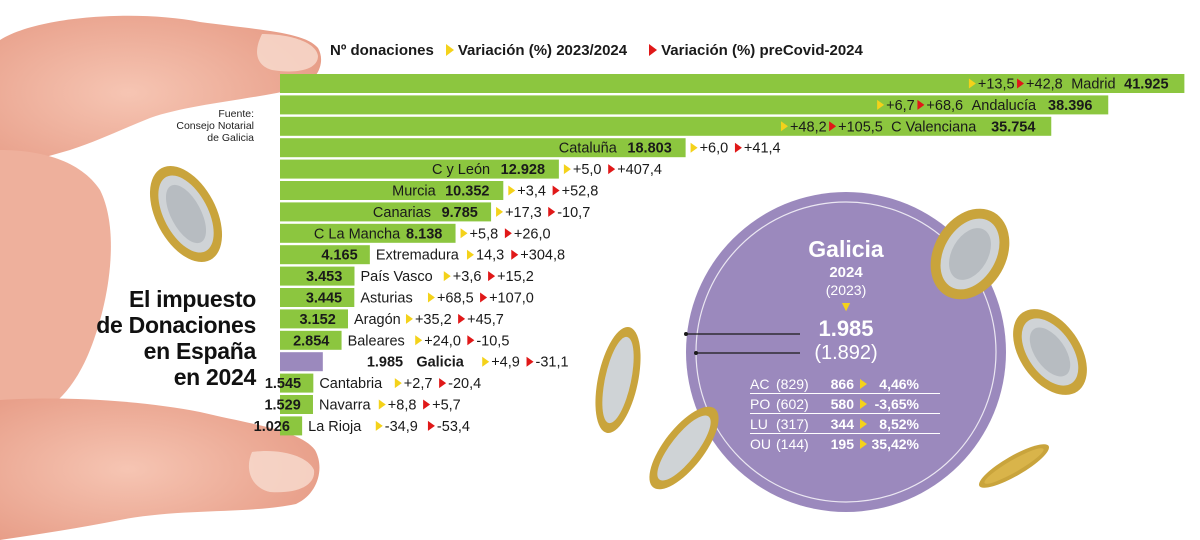  Describe the element at coordinates (351, 384) in the screenshot. I see `category-label: Cantabria` at that location.